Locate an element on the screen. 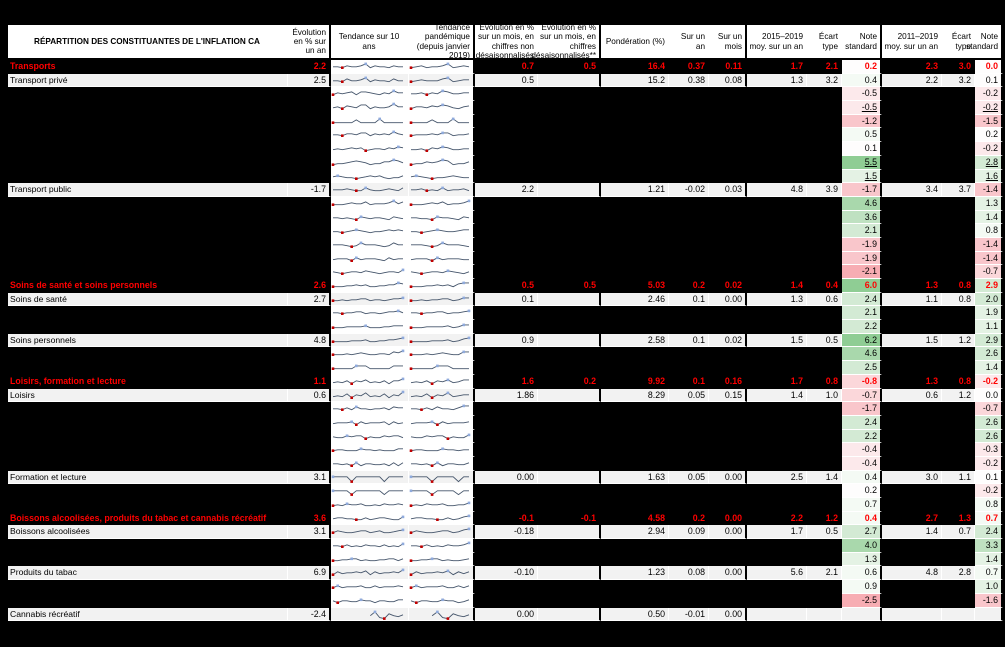 The width and height of the screenshot is (1005, 647). cell-po: 16.4 is located at coordinates (635, 67).